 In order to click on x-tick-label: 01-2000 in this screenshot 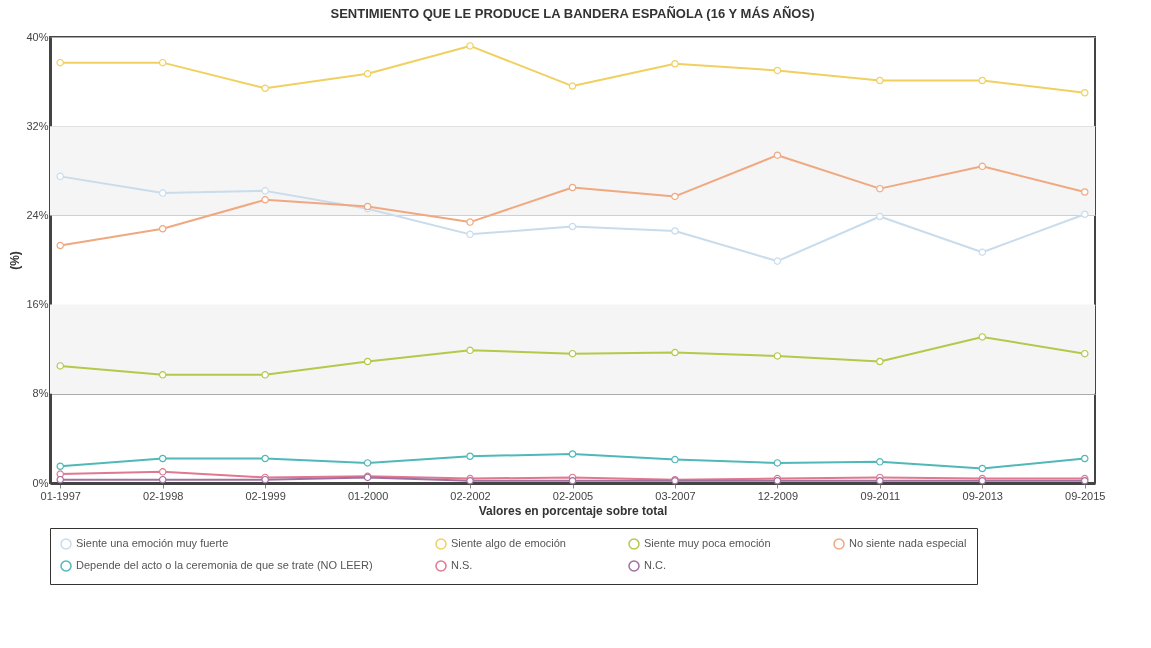, I will do `click(368, 495)`.